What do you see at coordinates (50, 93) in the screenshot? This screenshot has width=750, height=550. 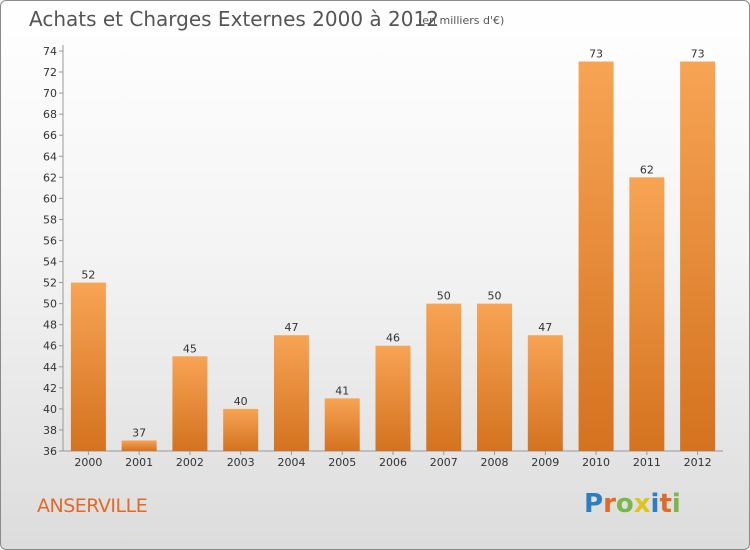 I see `y-tick-label: 70` at bounding box center [50, 93].